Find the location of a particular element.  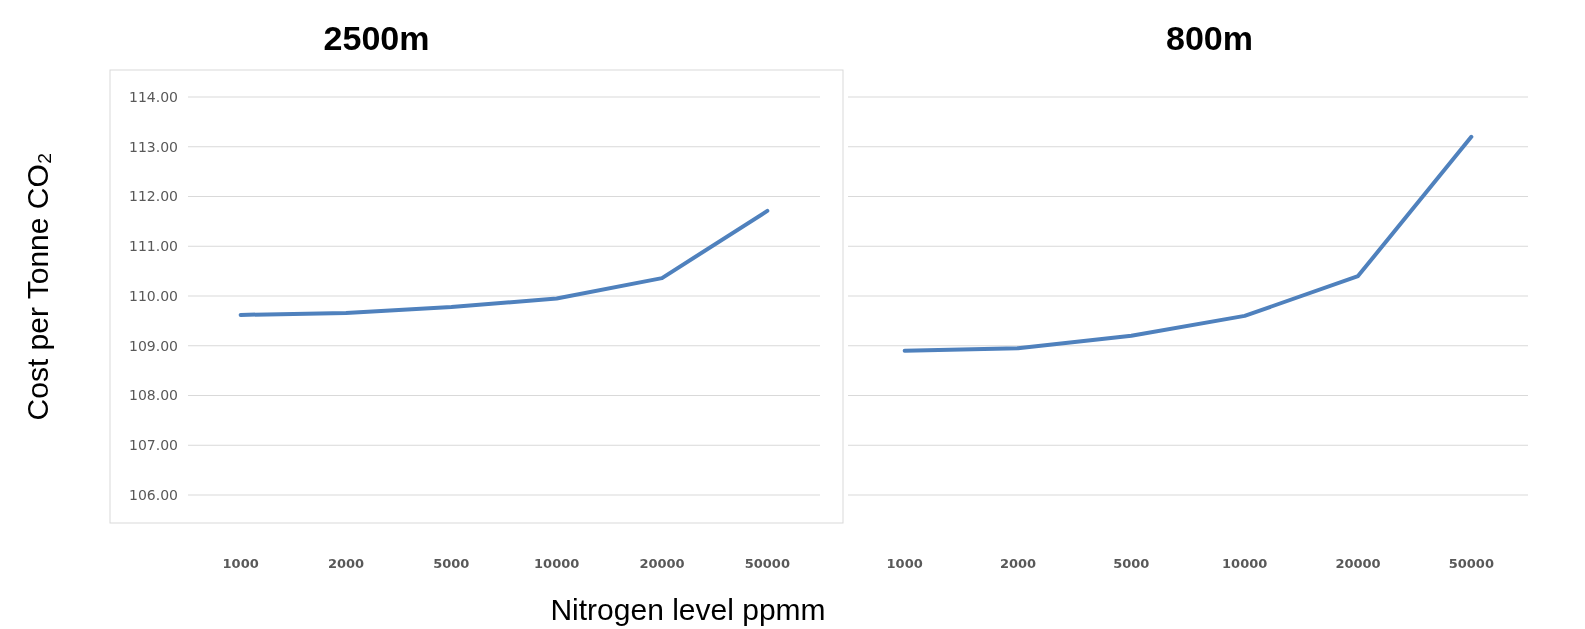

y-tick-label: 106.00 is located at coordinates (153, 494).